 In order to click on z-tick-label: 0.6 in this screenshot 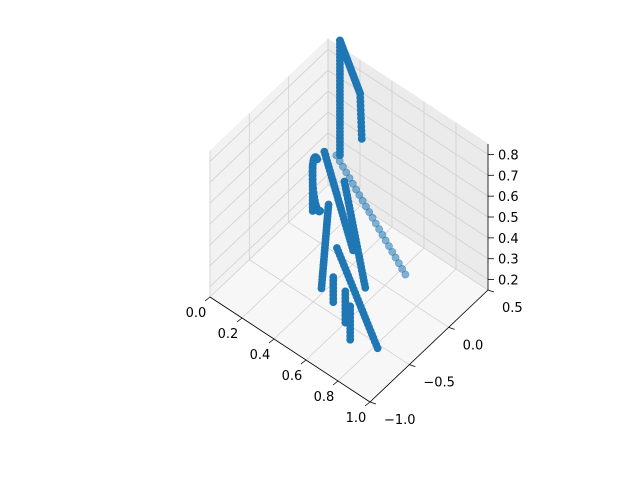, I will do `click(508, 197)`.